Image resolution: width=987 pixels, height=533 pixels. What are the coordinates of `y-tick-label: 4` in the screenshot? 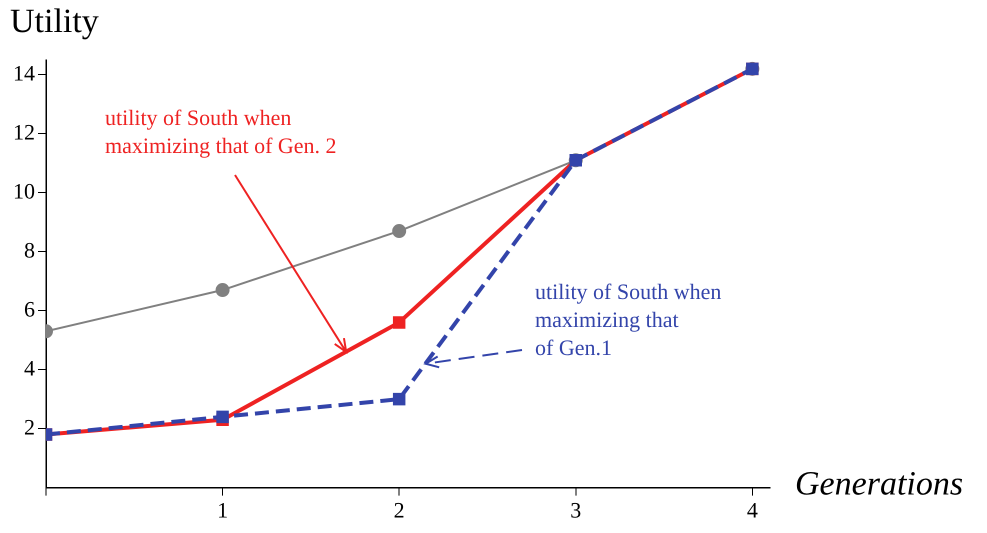 It's located at (29, 367).